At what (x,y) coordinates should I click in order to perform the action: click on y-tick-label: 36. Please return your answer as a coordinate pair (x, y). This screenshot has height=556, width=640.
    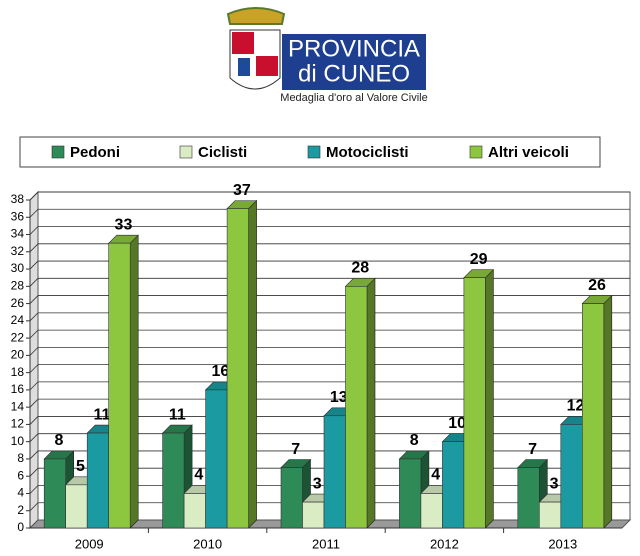
    Looking at the image, I should click on (18, 216).